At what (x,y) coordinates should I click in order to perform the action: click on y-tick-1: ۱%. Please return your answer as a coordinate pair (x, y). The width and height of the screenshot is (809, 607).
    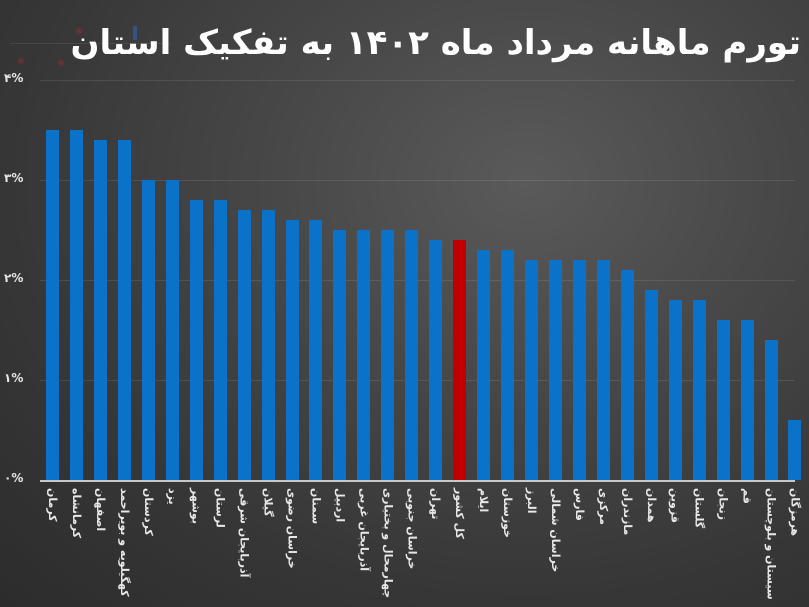
    Looking at the image, I should click on (14, 378).